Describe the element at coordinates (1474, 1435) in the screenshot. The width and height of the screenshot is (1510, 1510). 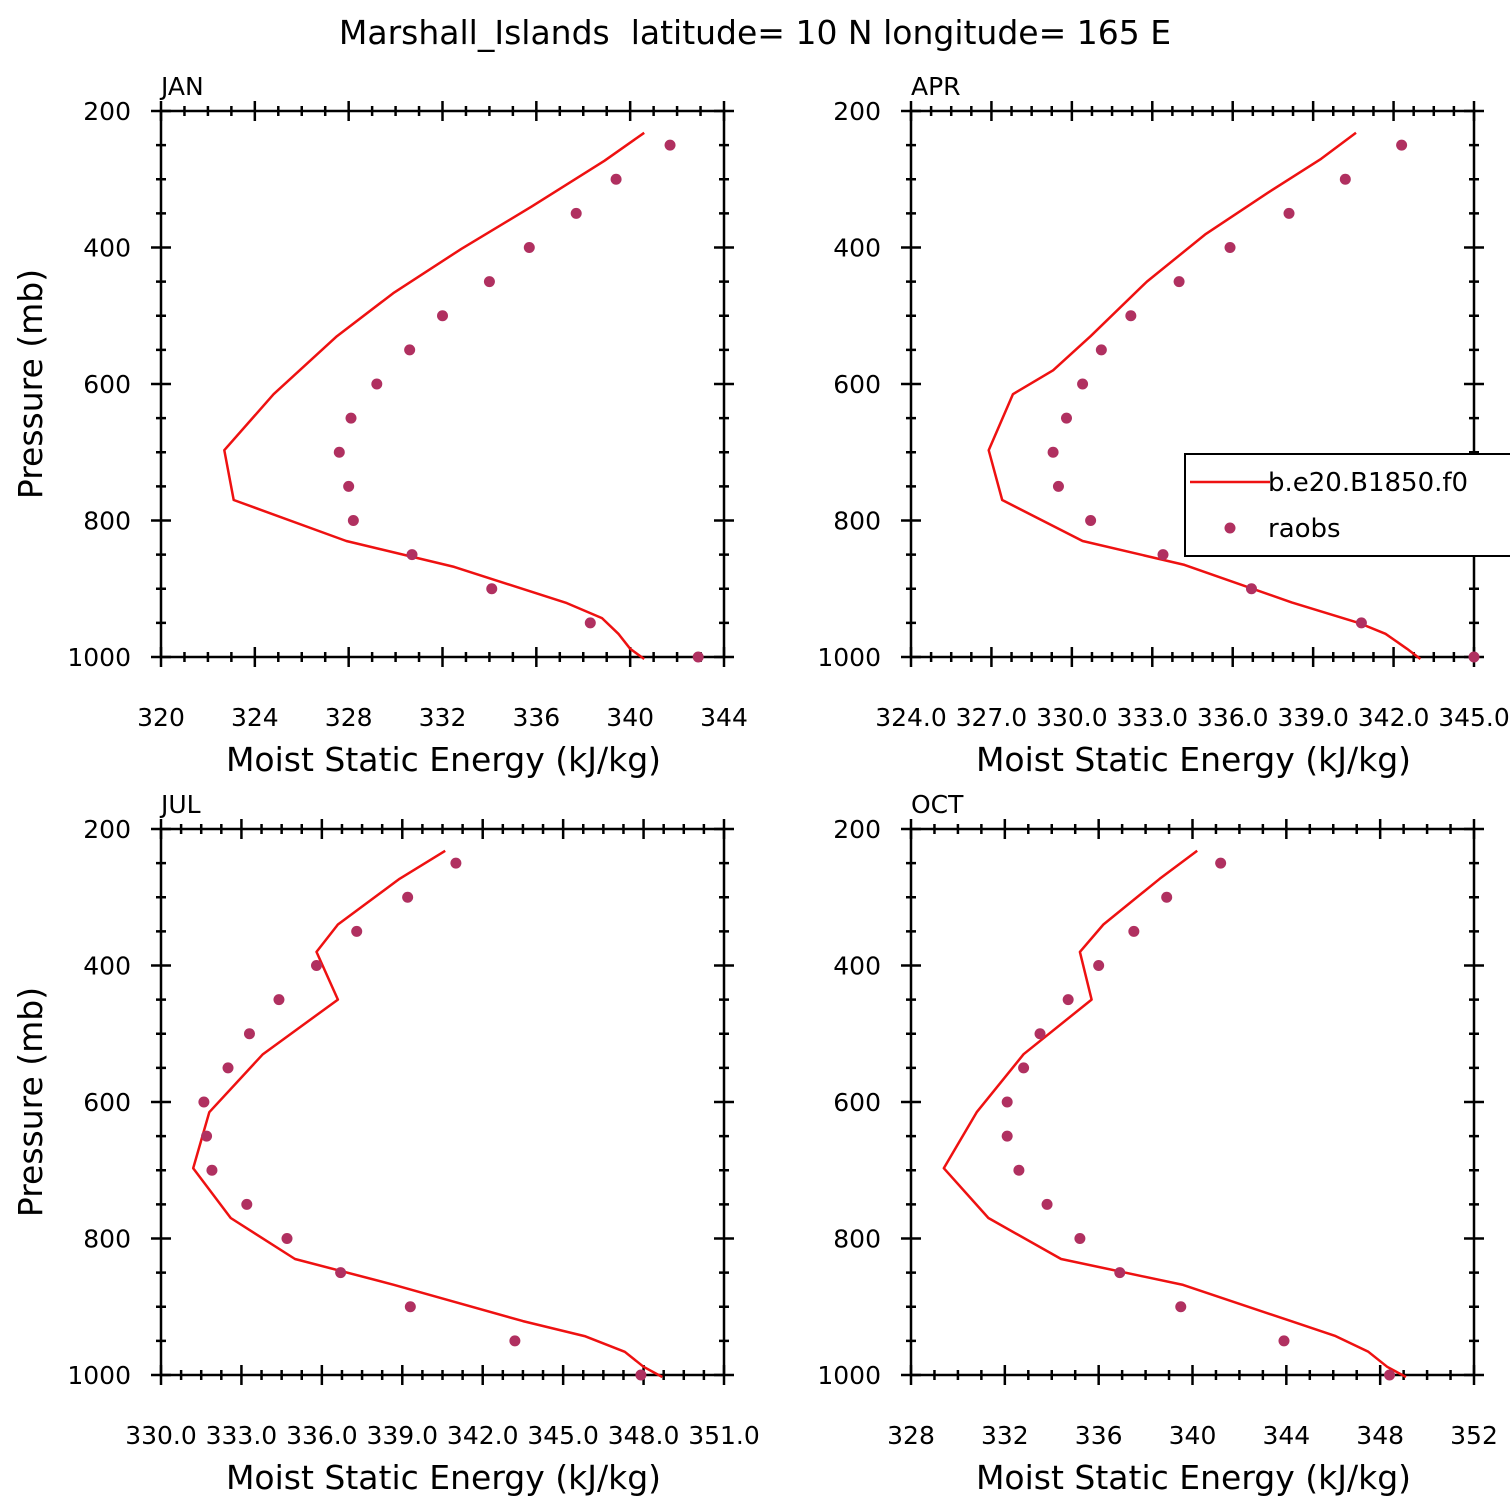
I see `x-tick-label: 352` at that location.